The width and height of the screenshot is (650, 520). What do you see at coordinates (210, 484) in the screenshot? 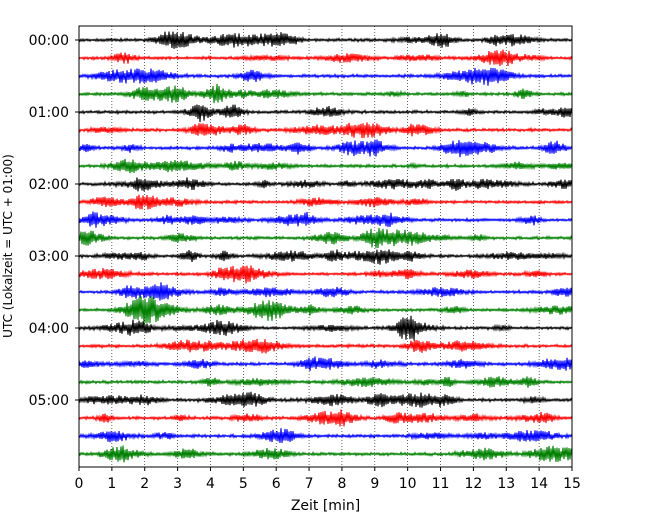
I see `x-tick-label: 4` at bounding box center [210, 484].